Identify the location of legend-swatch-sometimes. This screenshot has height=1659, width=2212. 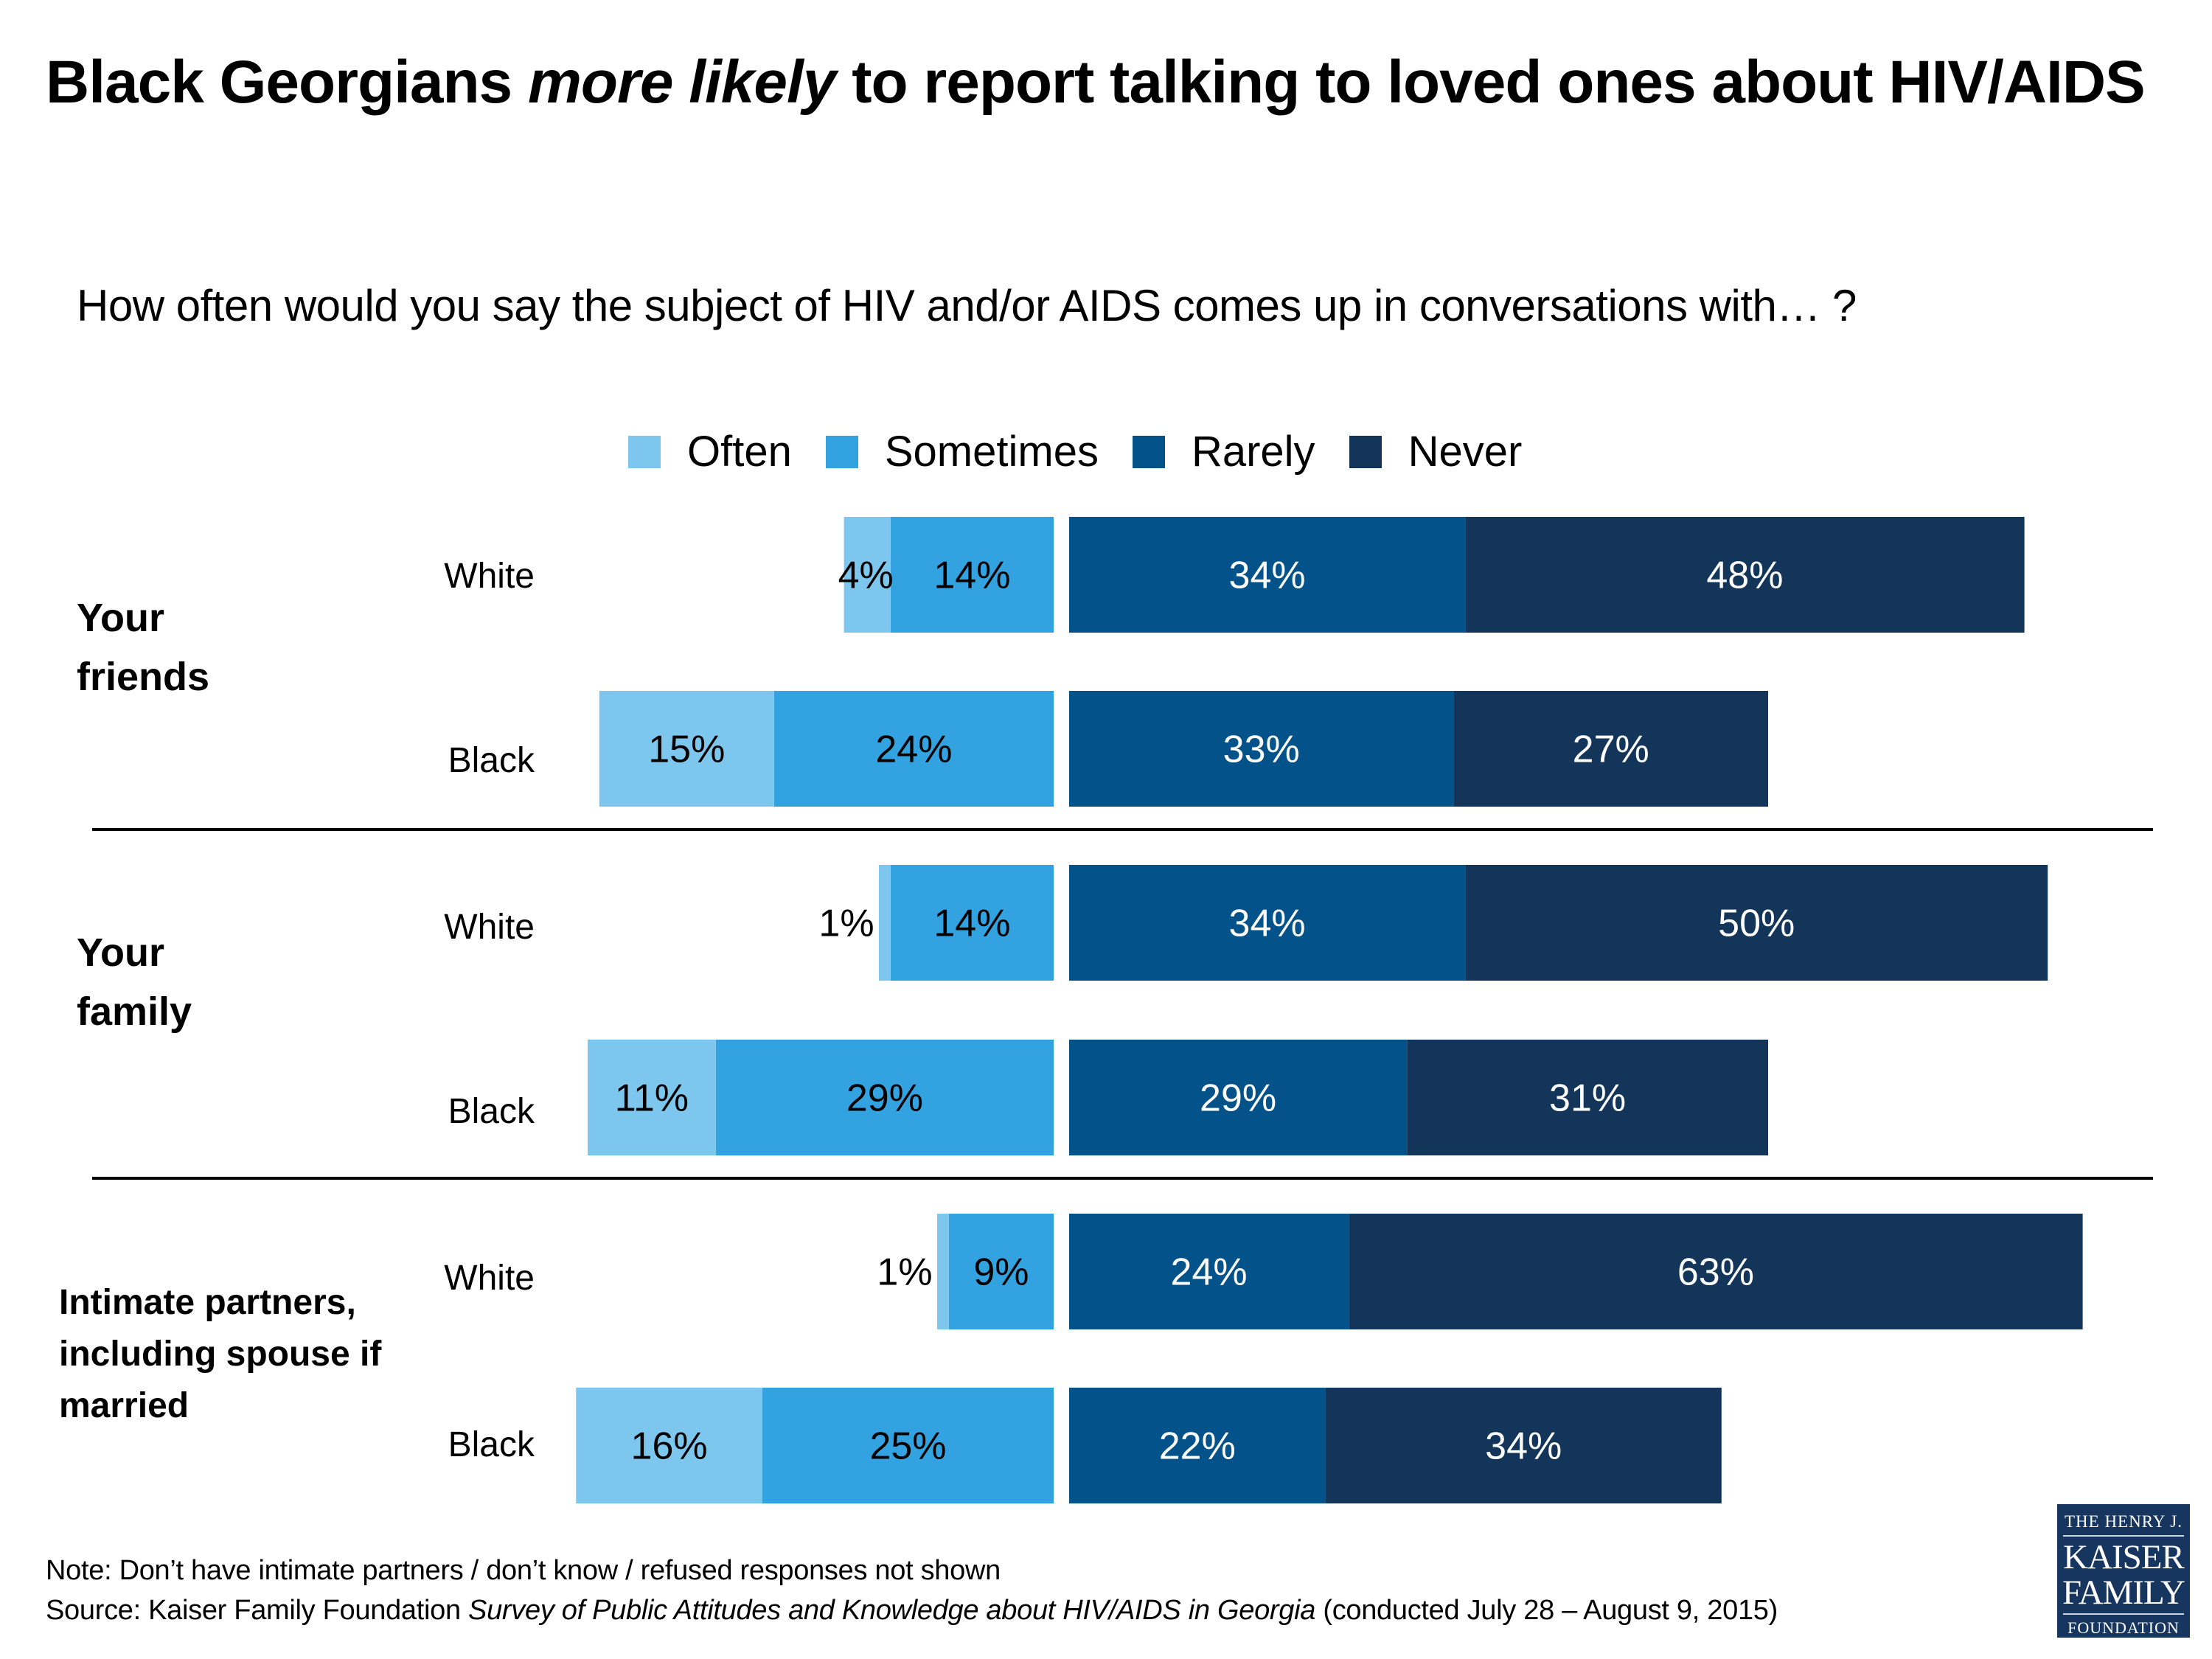
(841, 452).